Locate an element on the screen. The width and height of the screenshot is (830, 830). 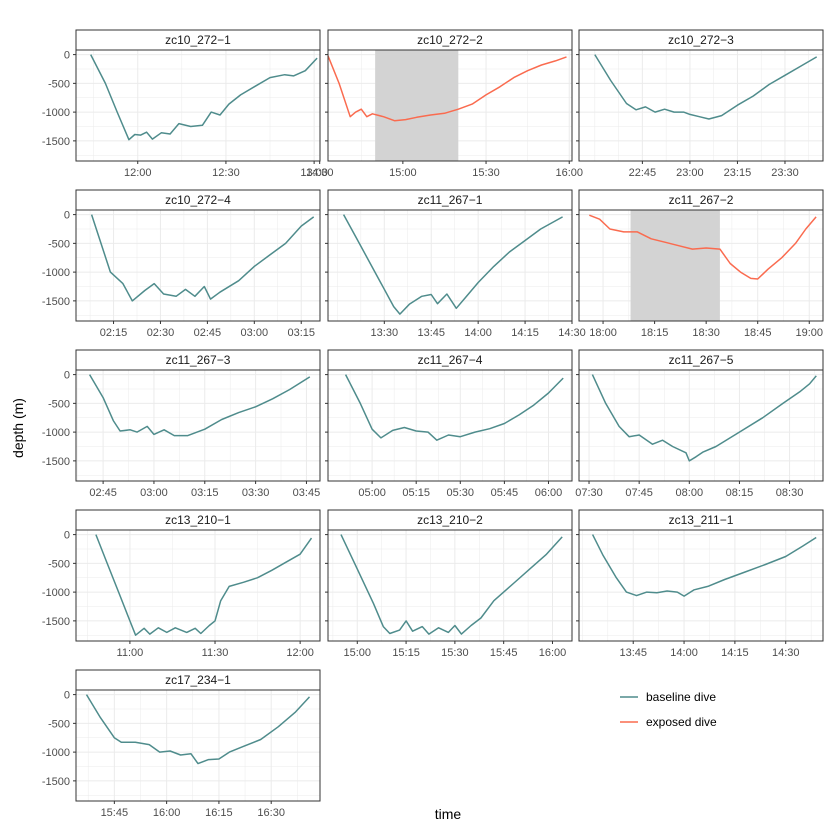
x-tick-label: 18:00 is located at coordinates (603, 333).